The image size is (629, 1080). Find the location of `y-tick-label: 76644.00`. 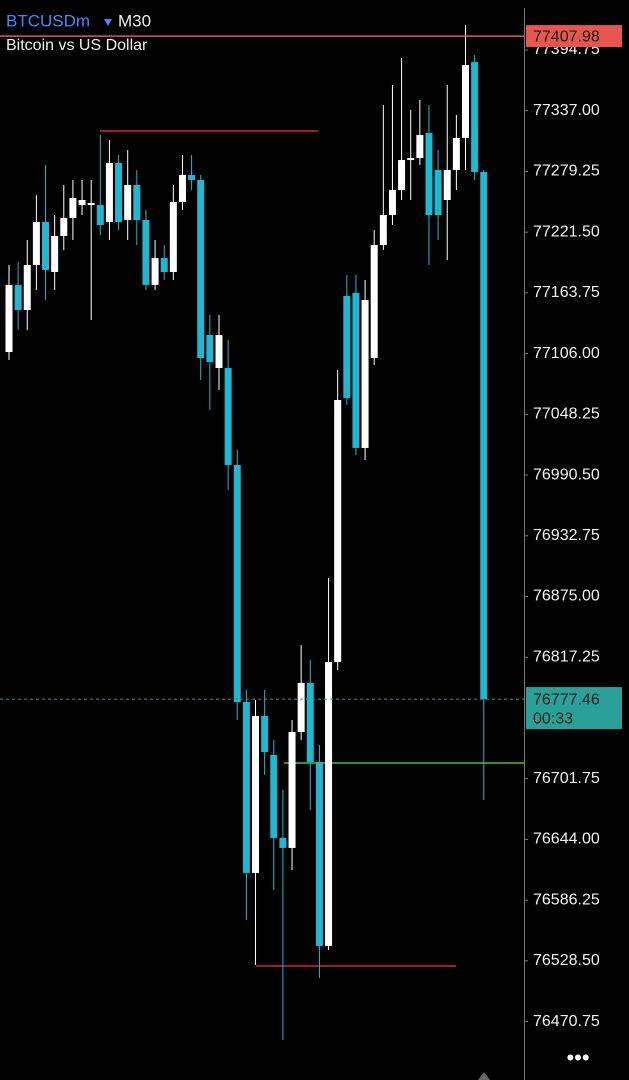

y-tick-label: 76644.00 is located at coordinates (566, 839).